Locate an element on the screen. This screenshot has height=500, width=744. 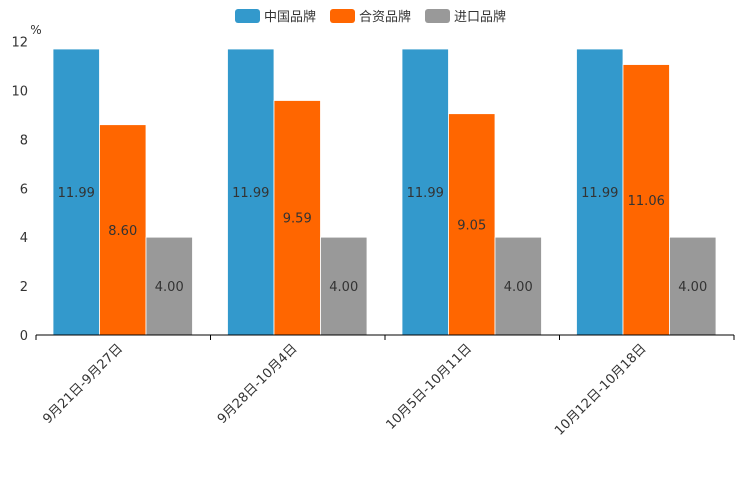
bar-group-3: 11.99 9.05 4.00 is located at coordinates (471, 192).